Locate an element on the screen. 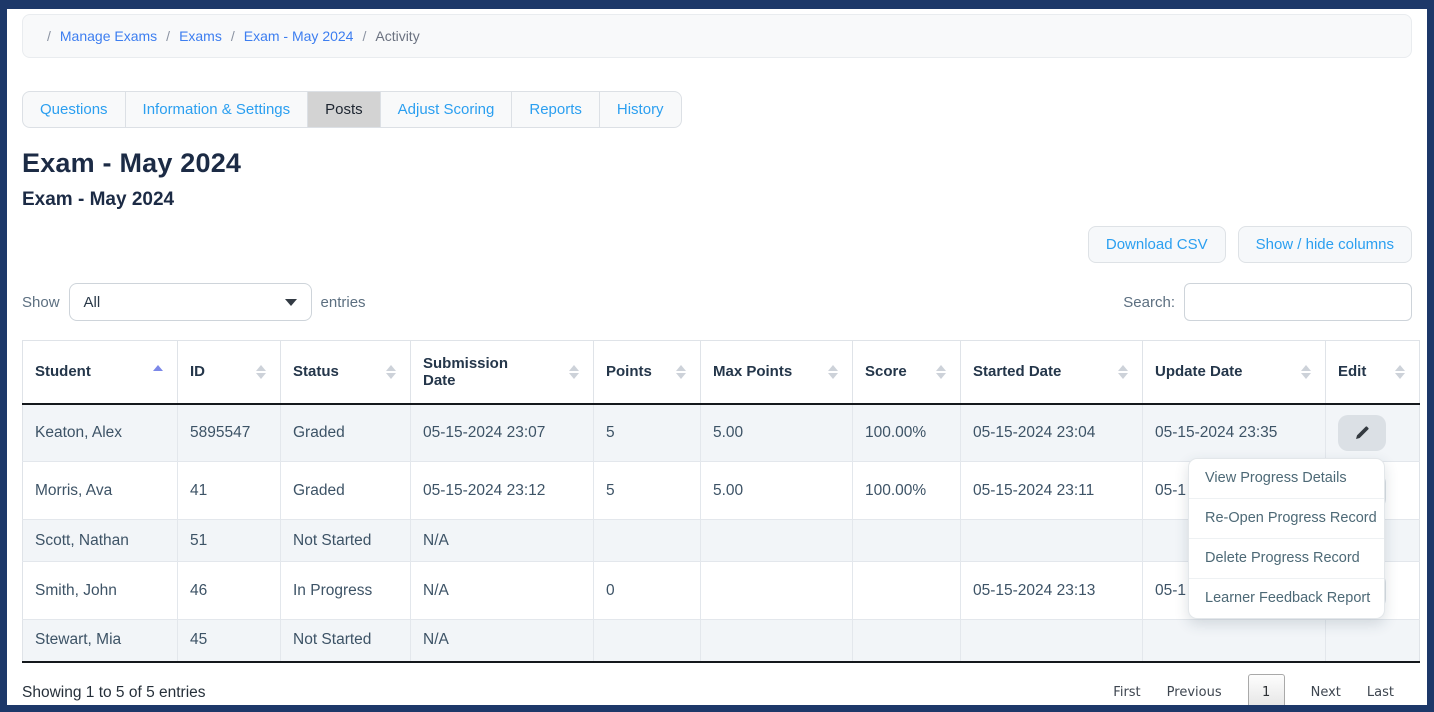  cell-id: 51 is located at coordinates (229, 540).